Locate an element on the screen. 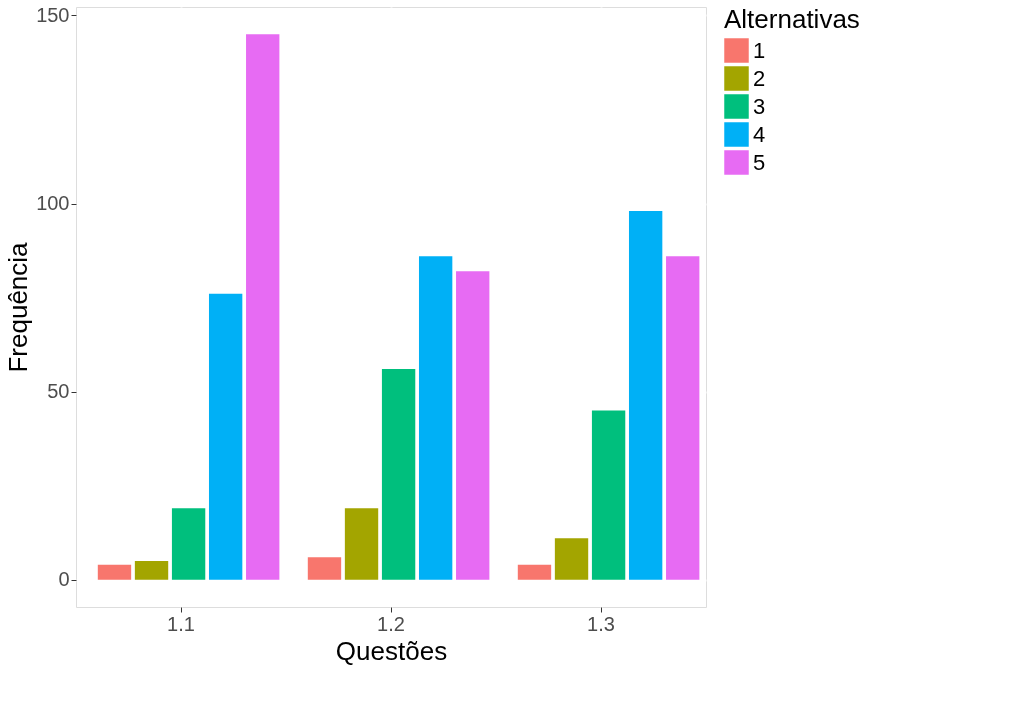 The height and width of the screenshot is (705, 1027). x-tick-label: 1.1 is located at coordinates (181, 623).